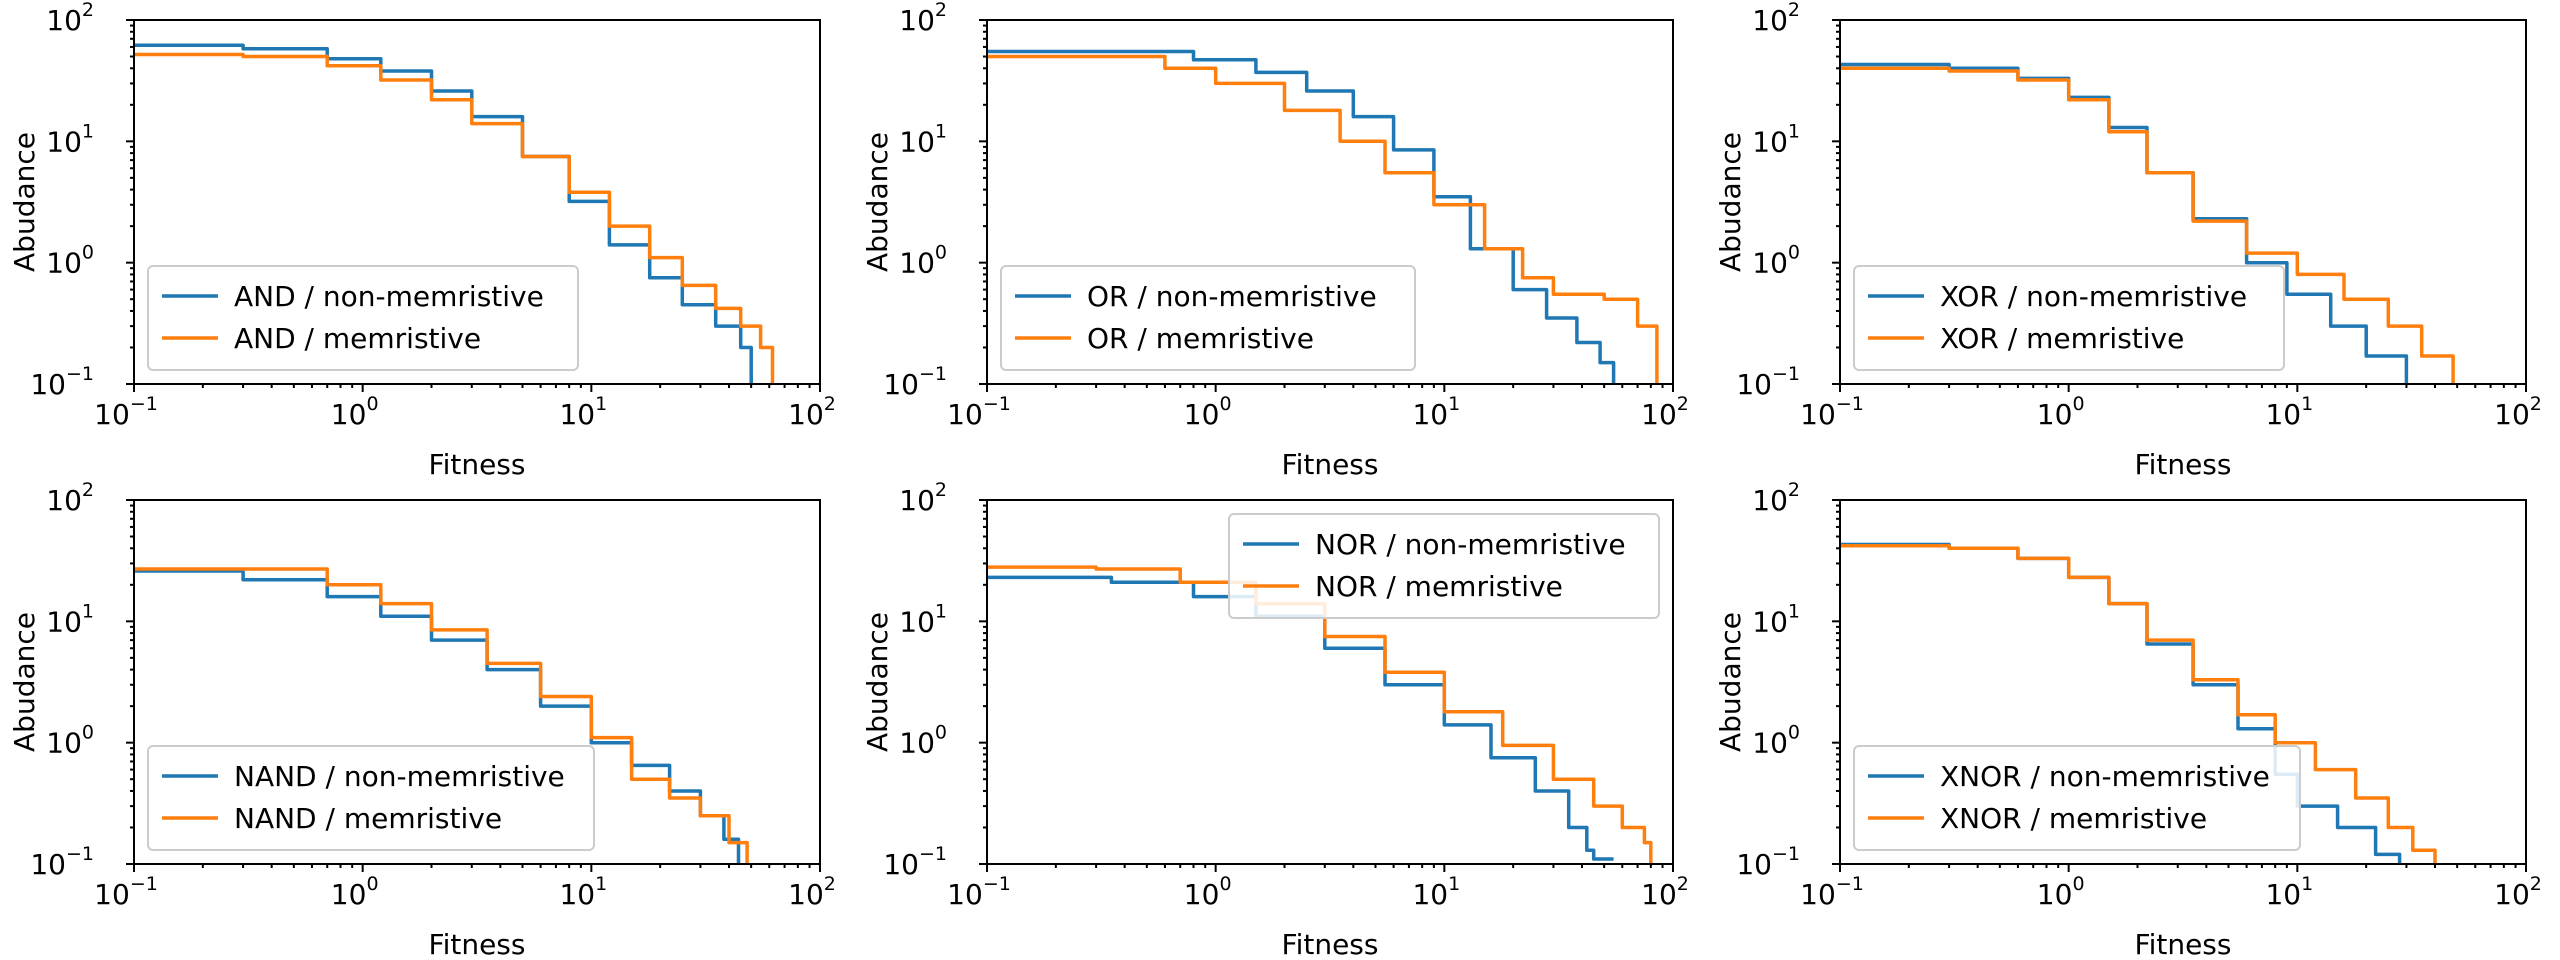 The image size is (2560, 960). I want to click on legend: NOR / non-memristive NOR / memristive, so click(1444, 566).